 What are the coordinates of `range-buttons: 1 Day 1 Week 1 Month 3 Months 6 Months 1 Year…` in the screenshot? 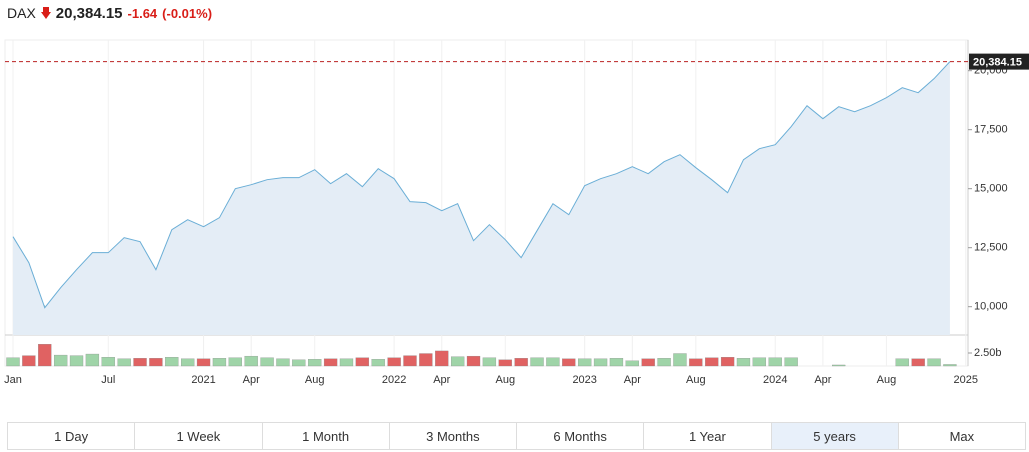 It's located at (516, 436).